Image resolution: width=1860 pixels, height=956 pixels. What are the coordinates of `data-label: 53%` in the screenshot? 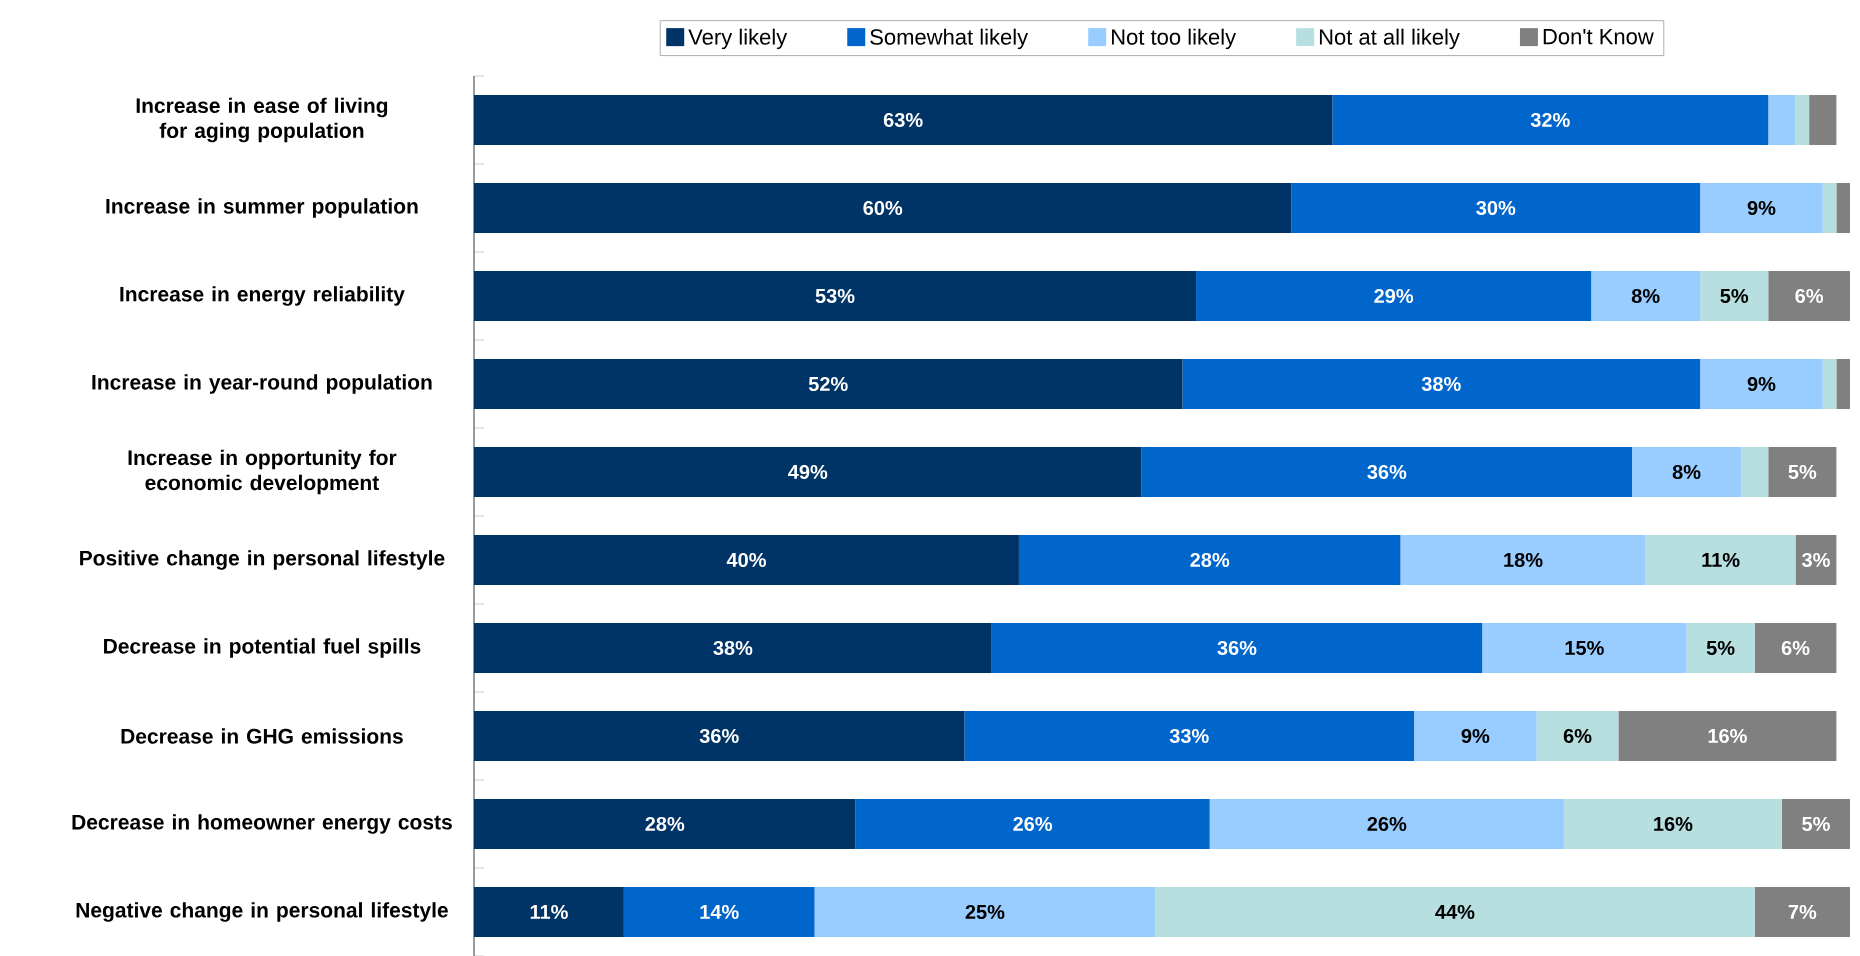 It's located at (835, 296).